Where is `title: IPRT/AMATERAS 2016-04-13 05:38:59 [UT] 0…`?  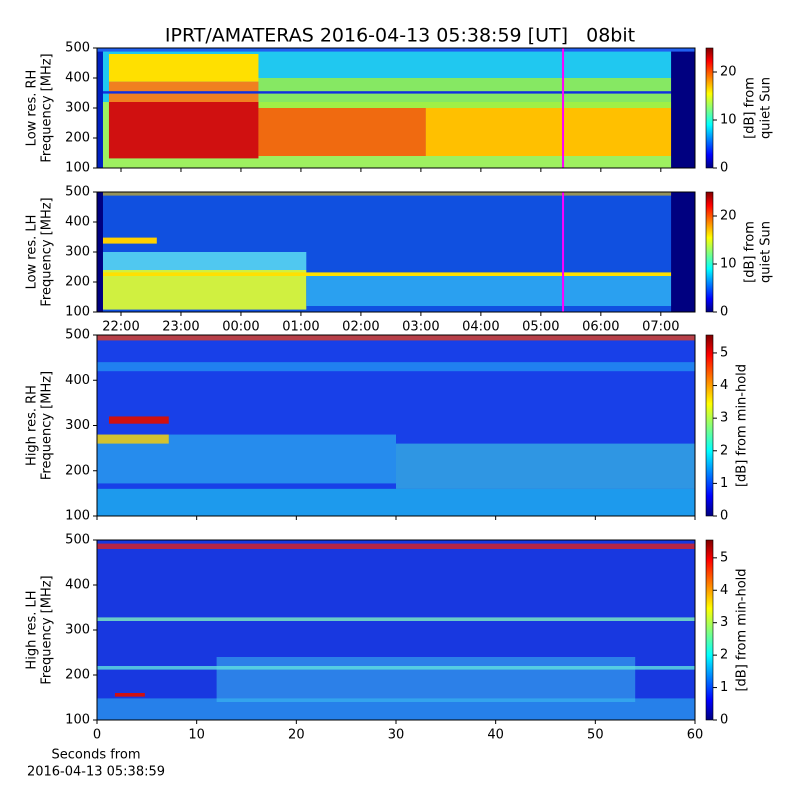 title: IPRT/AMATERAS 2016-04-13 05:38:59 [UT] 0… is located at coordinates (400, 36).